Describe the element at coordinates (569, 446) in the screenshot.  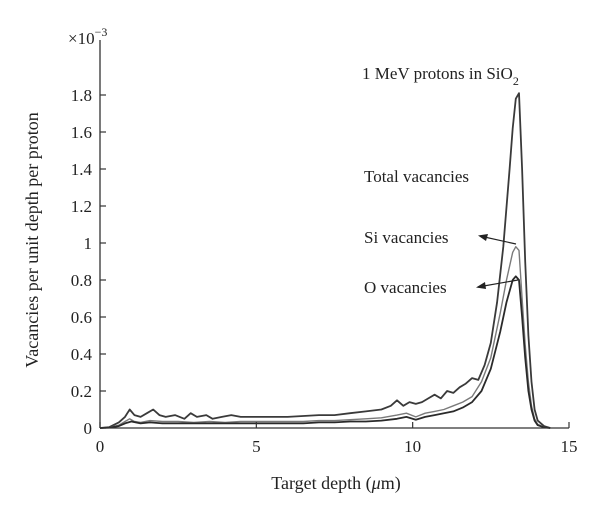
I see `x-tick-label: 15` at that location.